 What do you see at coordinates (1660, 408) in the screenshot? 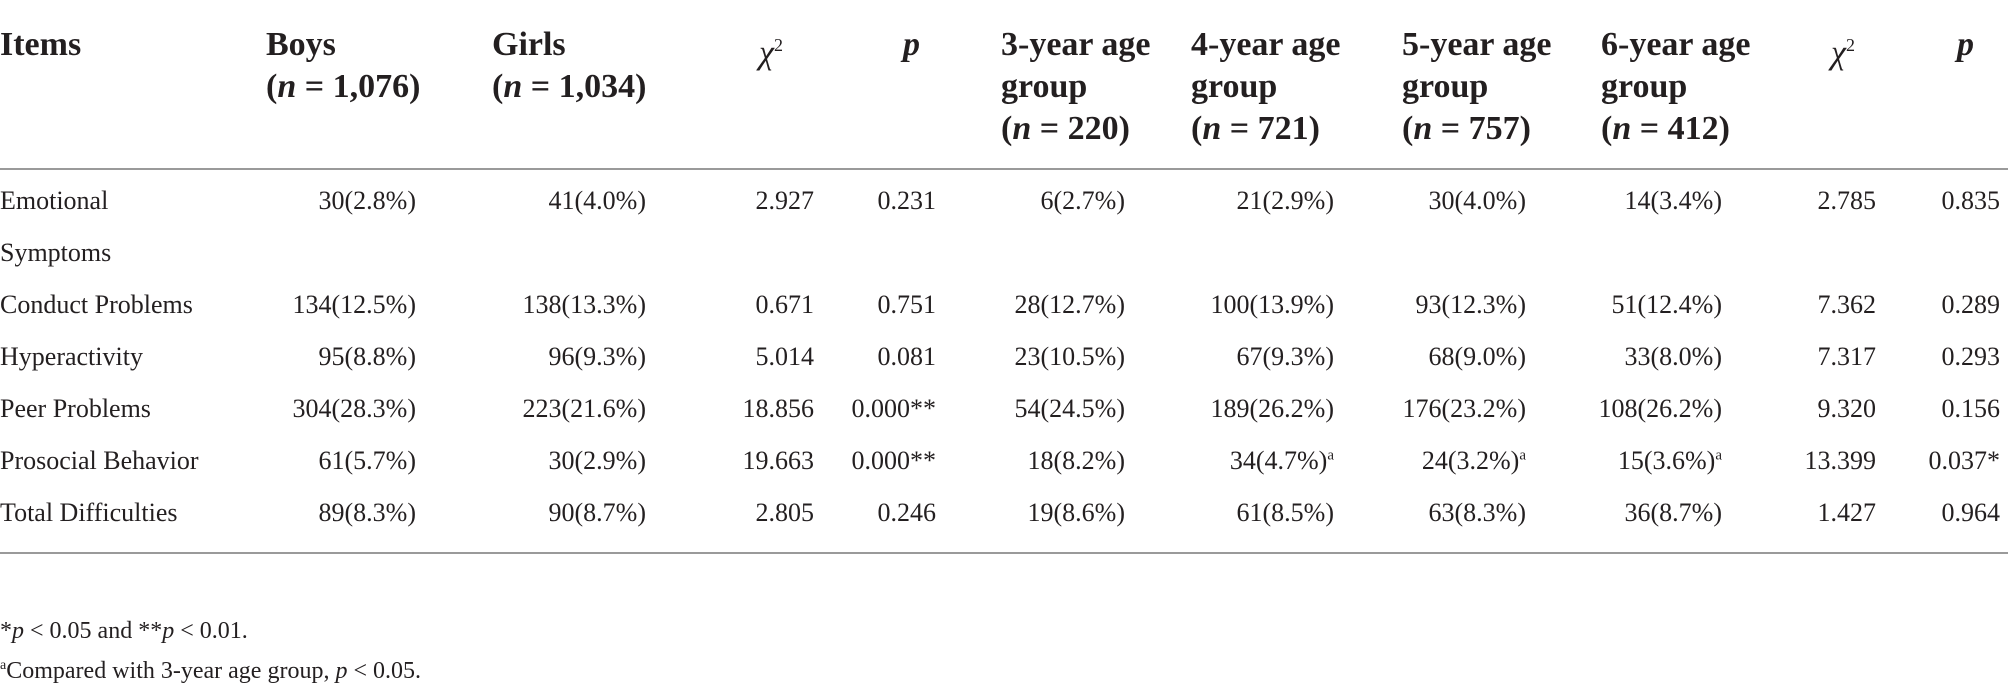
I see `cell-a6: 108(26.2%)` at bounding box center [1660, 408].